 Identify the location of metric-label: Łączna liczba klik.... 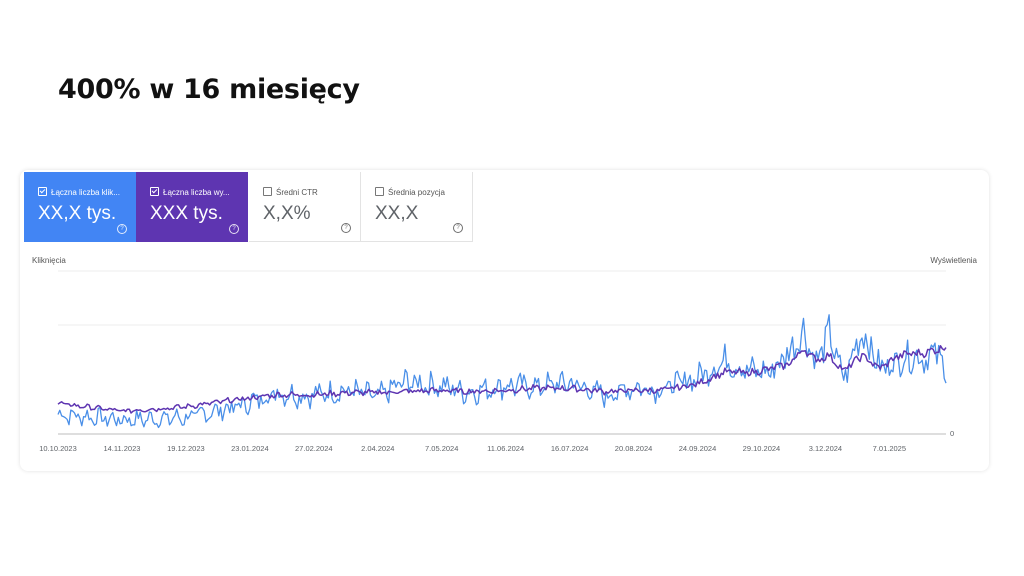
(85, 192).